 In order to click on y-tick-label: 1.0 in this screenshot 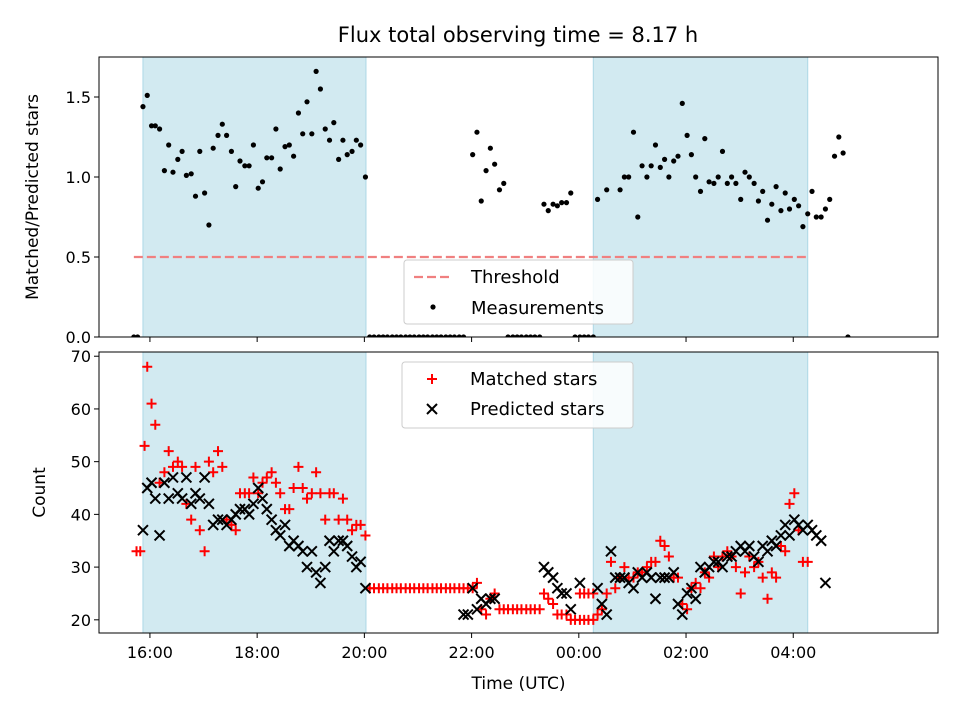, I will do `click(78, 177)`.